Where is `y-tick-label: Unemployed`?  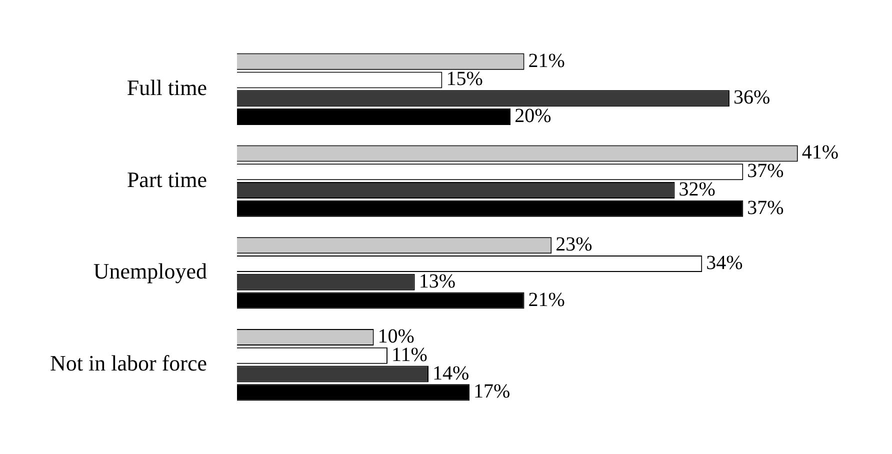
y-tick-label: Unemployed is located at coordinates (150, 271).